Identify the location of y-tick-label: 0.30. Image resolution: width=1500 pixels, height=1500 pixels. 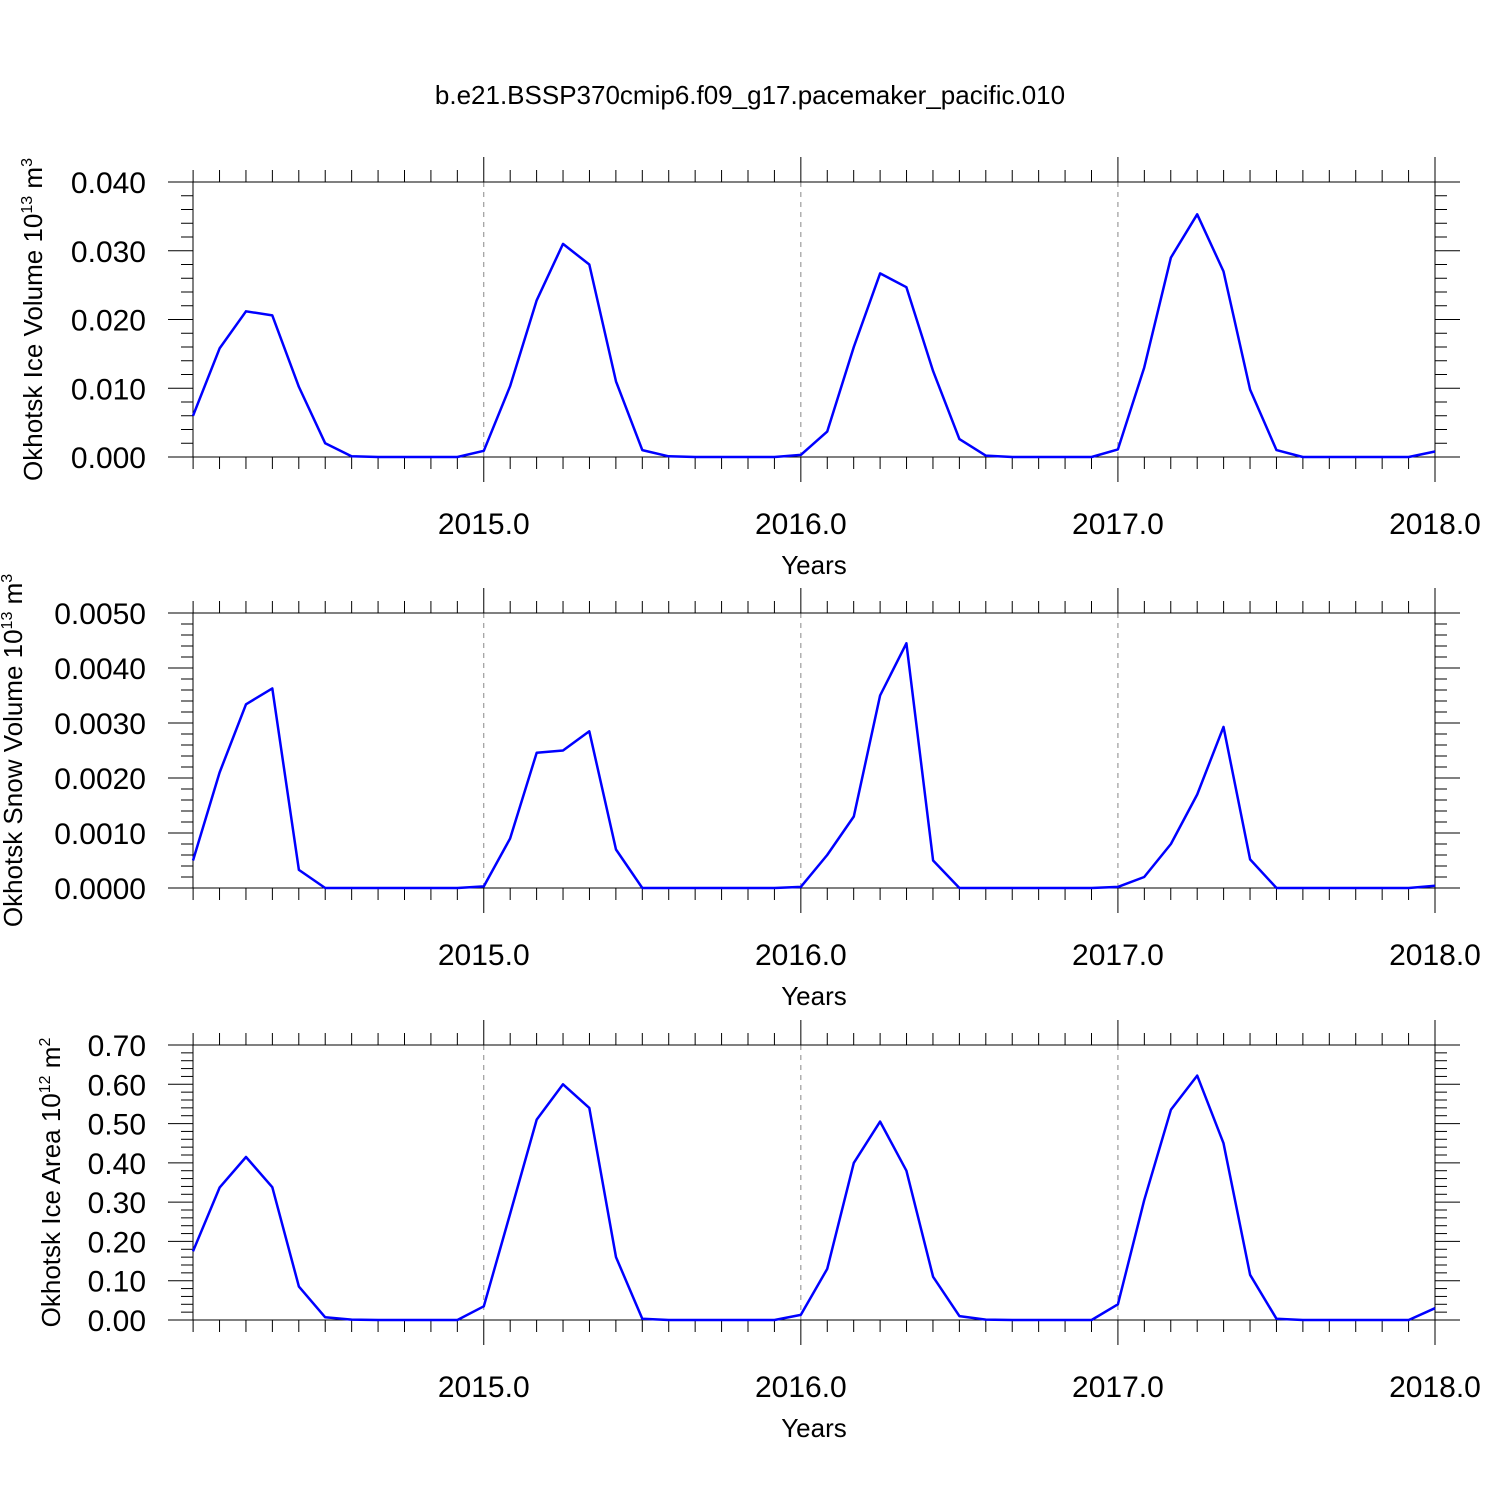
(117, 1203).